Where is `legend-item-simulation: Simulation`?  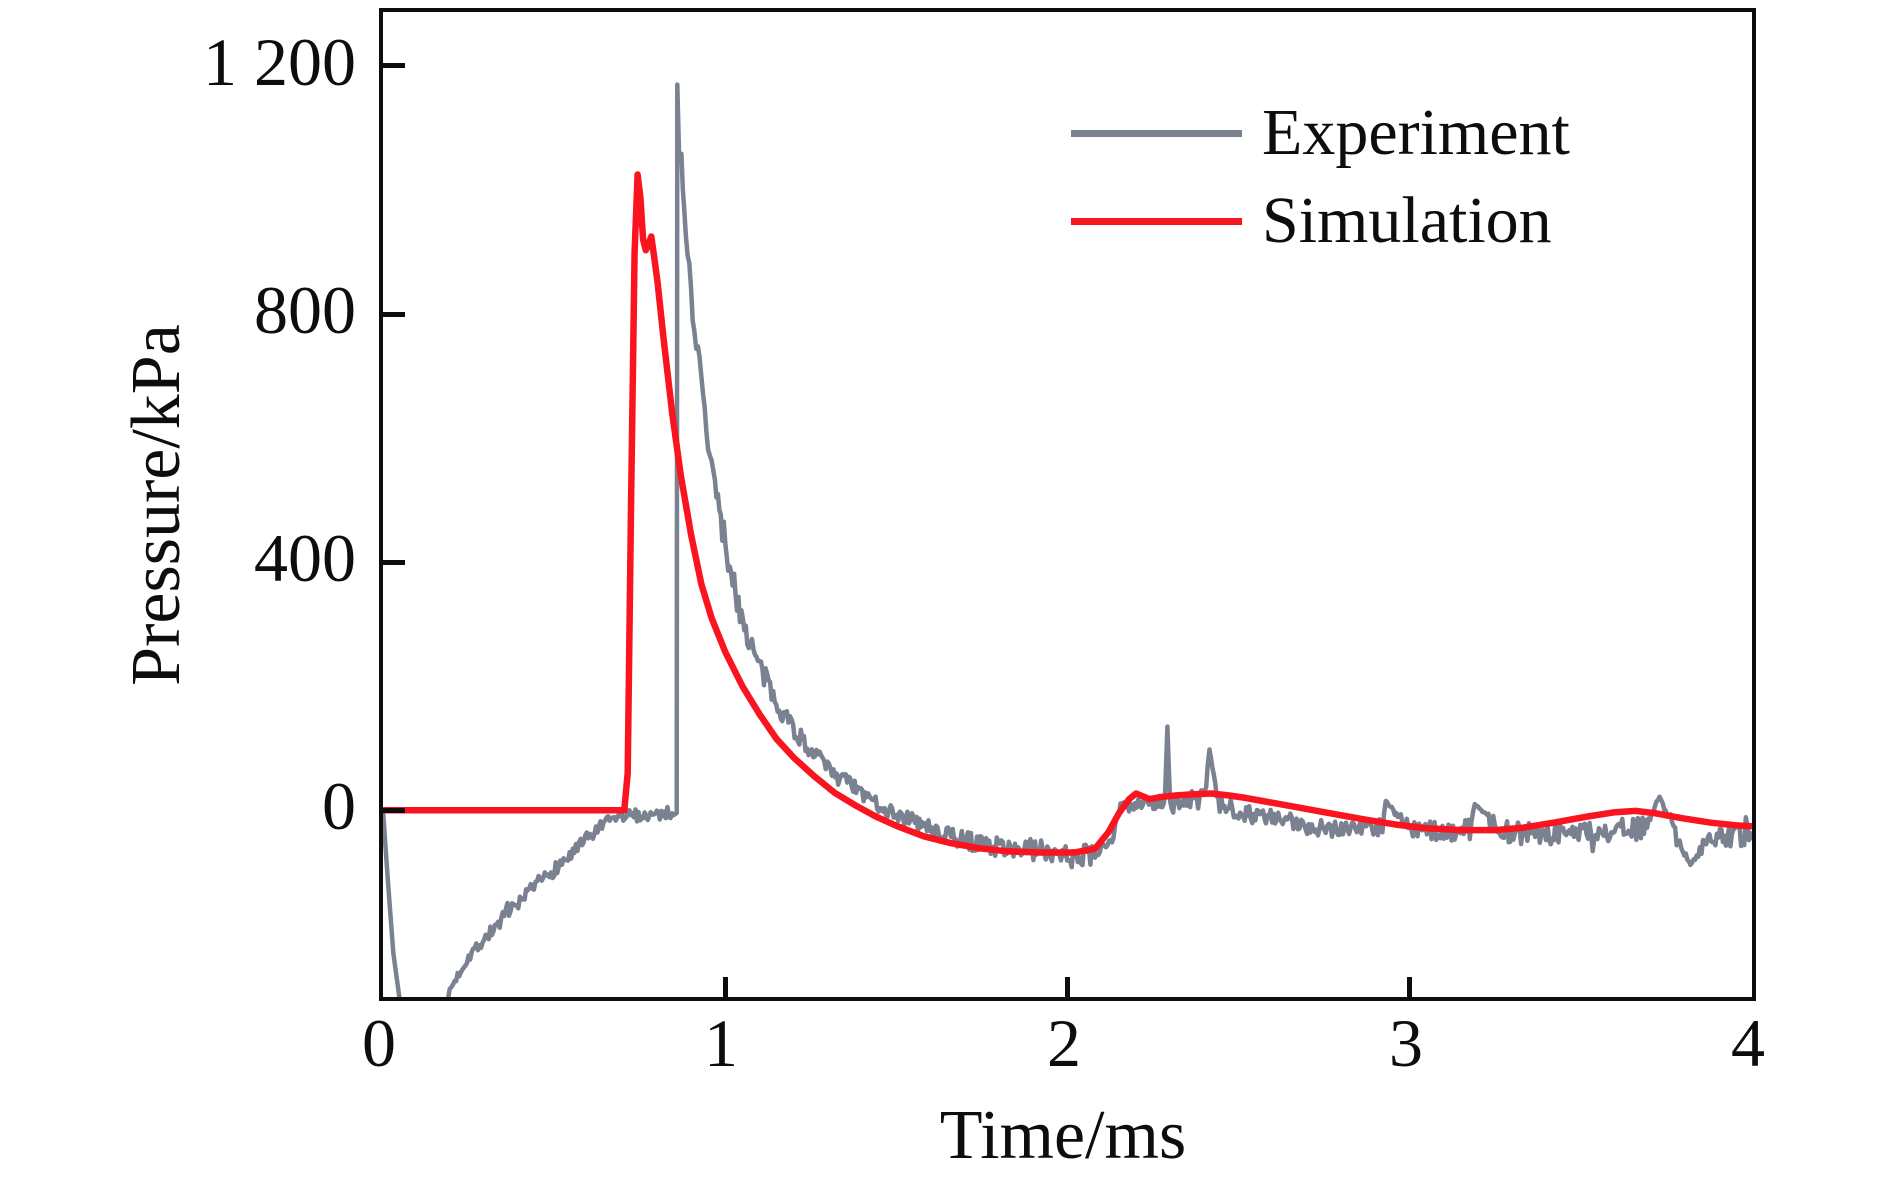
legend-item-simulation: Simulation is located at coordinates (1320, 221).